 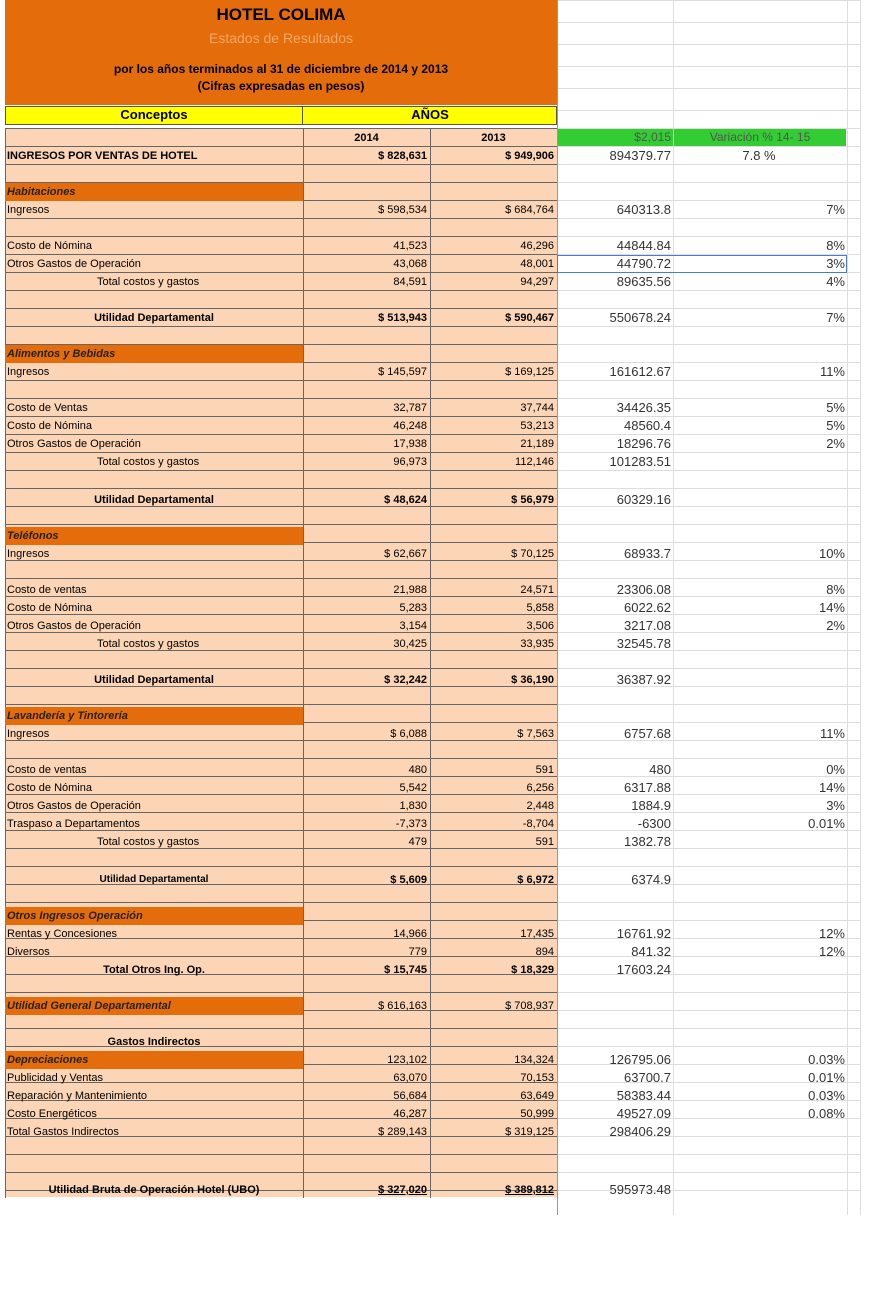 What do you see at coordinates (640, 155) in the screenshot?
I see `cell-value: 894379.77` at bounding box center [640, 155].